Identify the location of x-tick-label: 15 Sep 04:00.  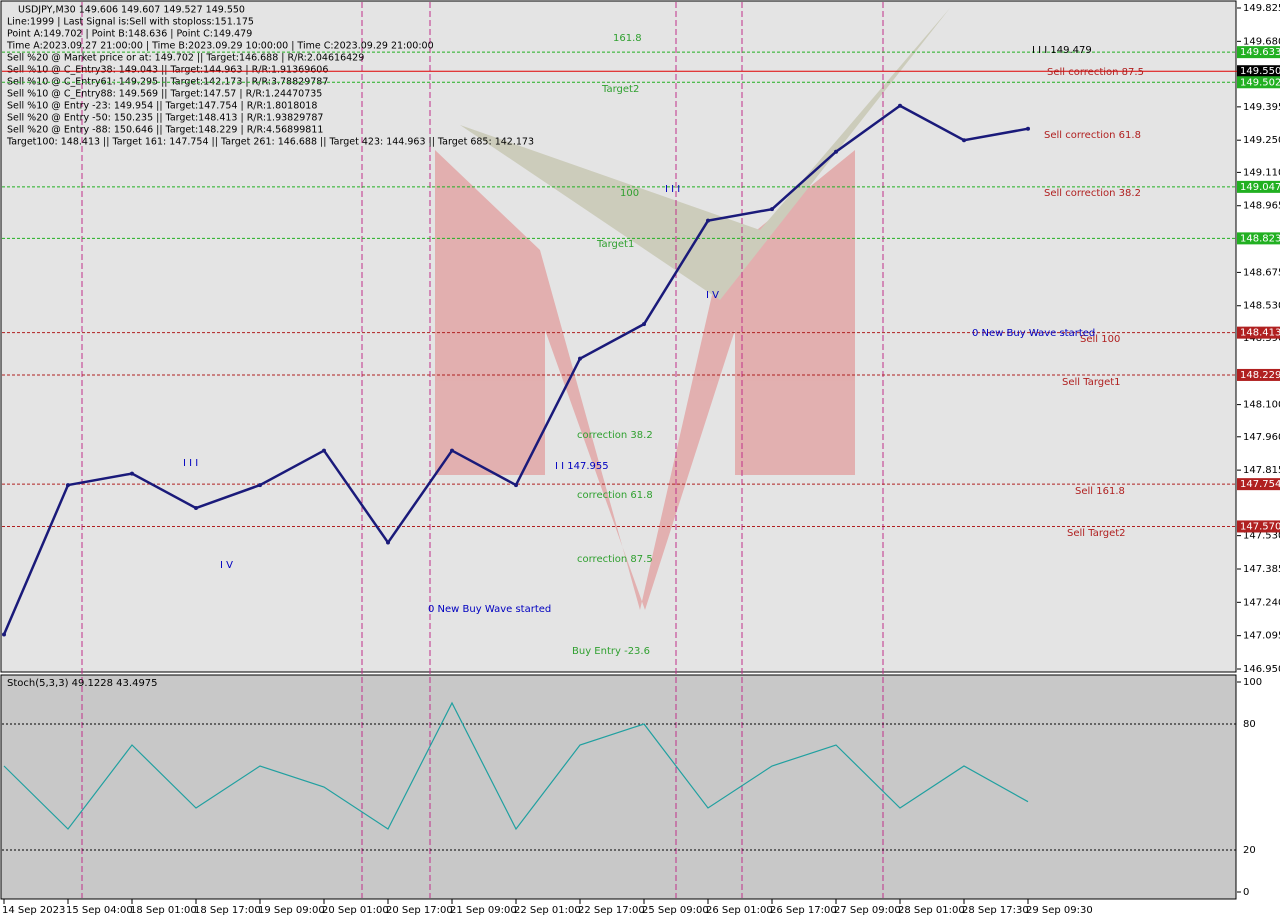
(99, 910).